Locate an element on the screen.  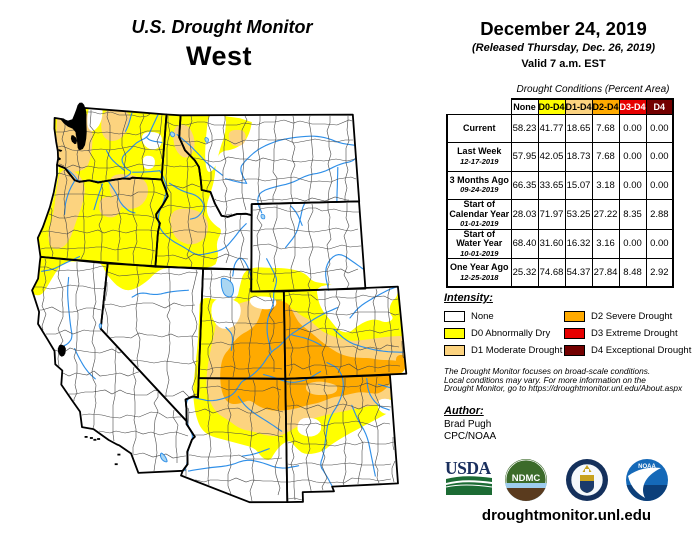
svg-text: NOAA is located at coordinates (647, 467).